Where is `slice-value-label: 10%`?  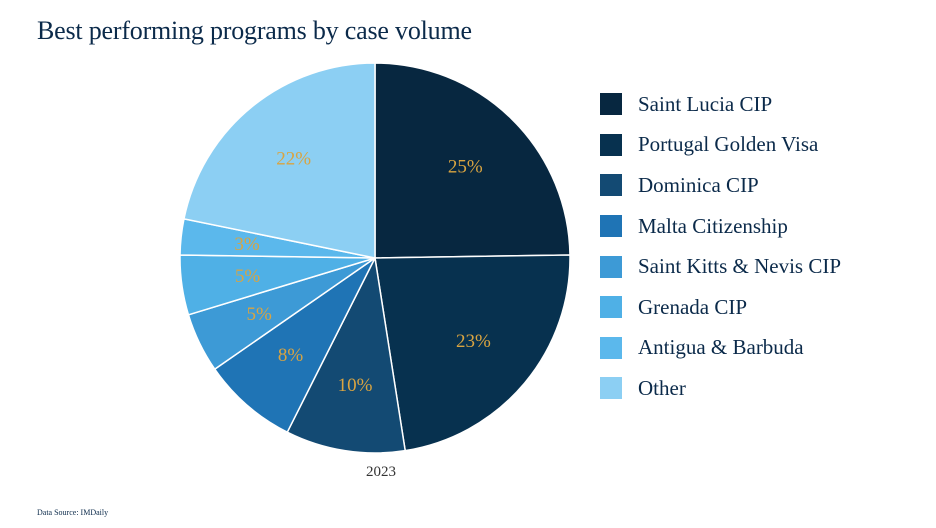 slice-value-label: 10% is located at coordinates (355, 385).